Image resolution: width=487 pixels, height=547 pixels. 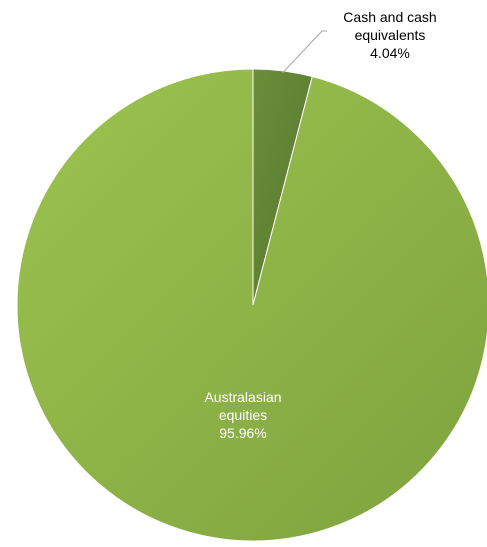 I want to click on slice-name-line: equivalents, so click(x=390, y=35).